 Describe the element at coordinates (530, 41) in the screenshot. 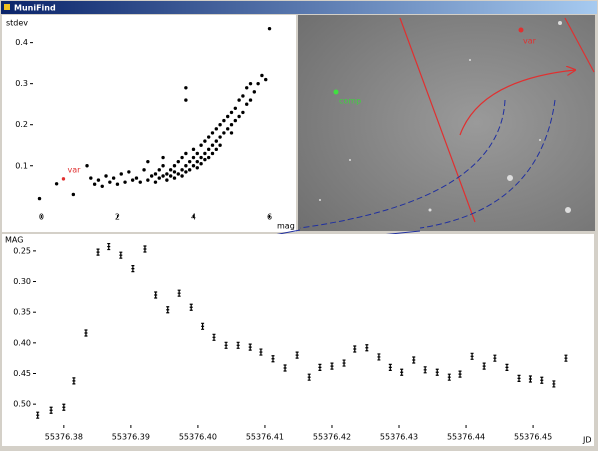

I see `var-label: var` at that location.